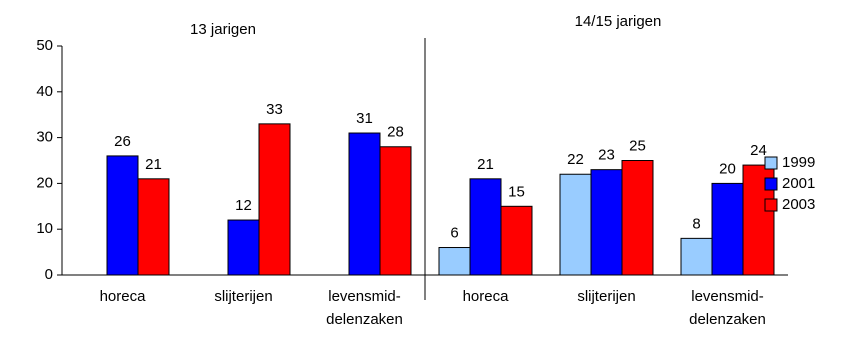 This screenshot has width=856, height=343. What do you see at coordinates (274, 109) in the screenshot?
I see `value-label: 33` at bounding box center [274, 109].